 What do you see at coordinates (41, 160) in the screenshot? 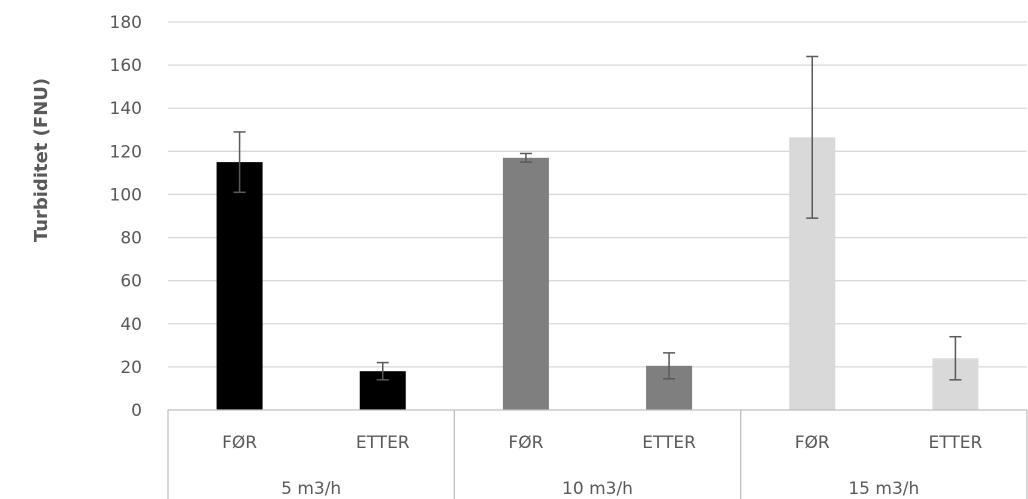
I see `y-axis-label: Turbiditet (FNU)` at bounding box center [41, 160].